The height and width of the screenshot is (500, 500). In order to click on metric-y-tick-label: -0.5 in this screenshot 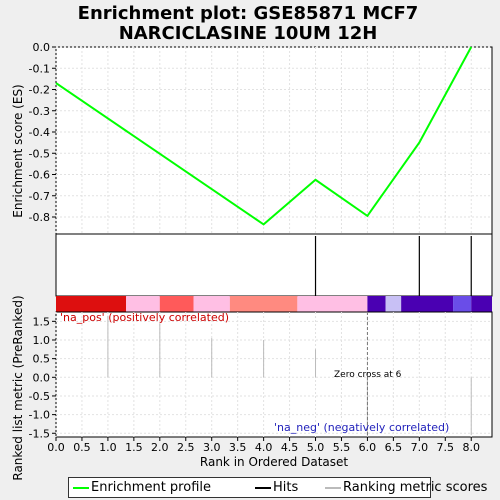, I will do `click(39, 396)`.